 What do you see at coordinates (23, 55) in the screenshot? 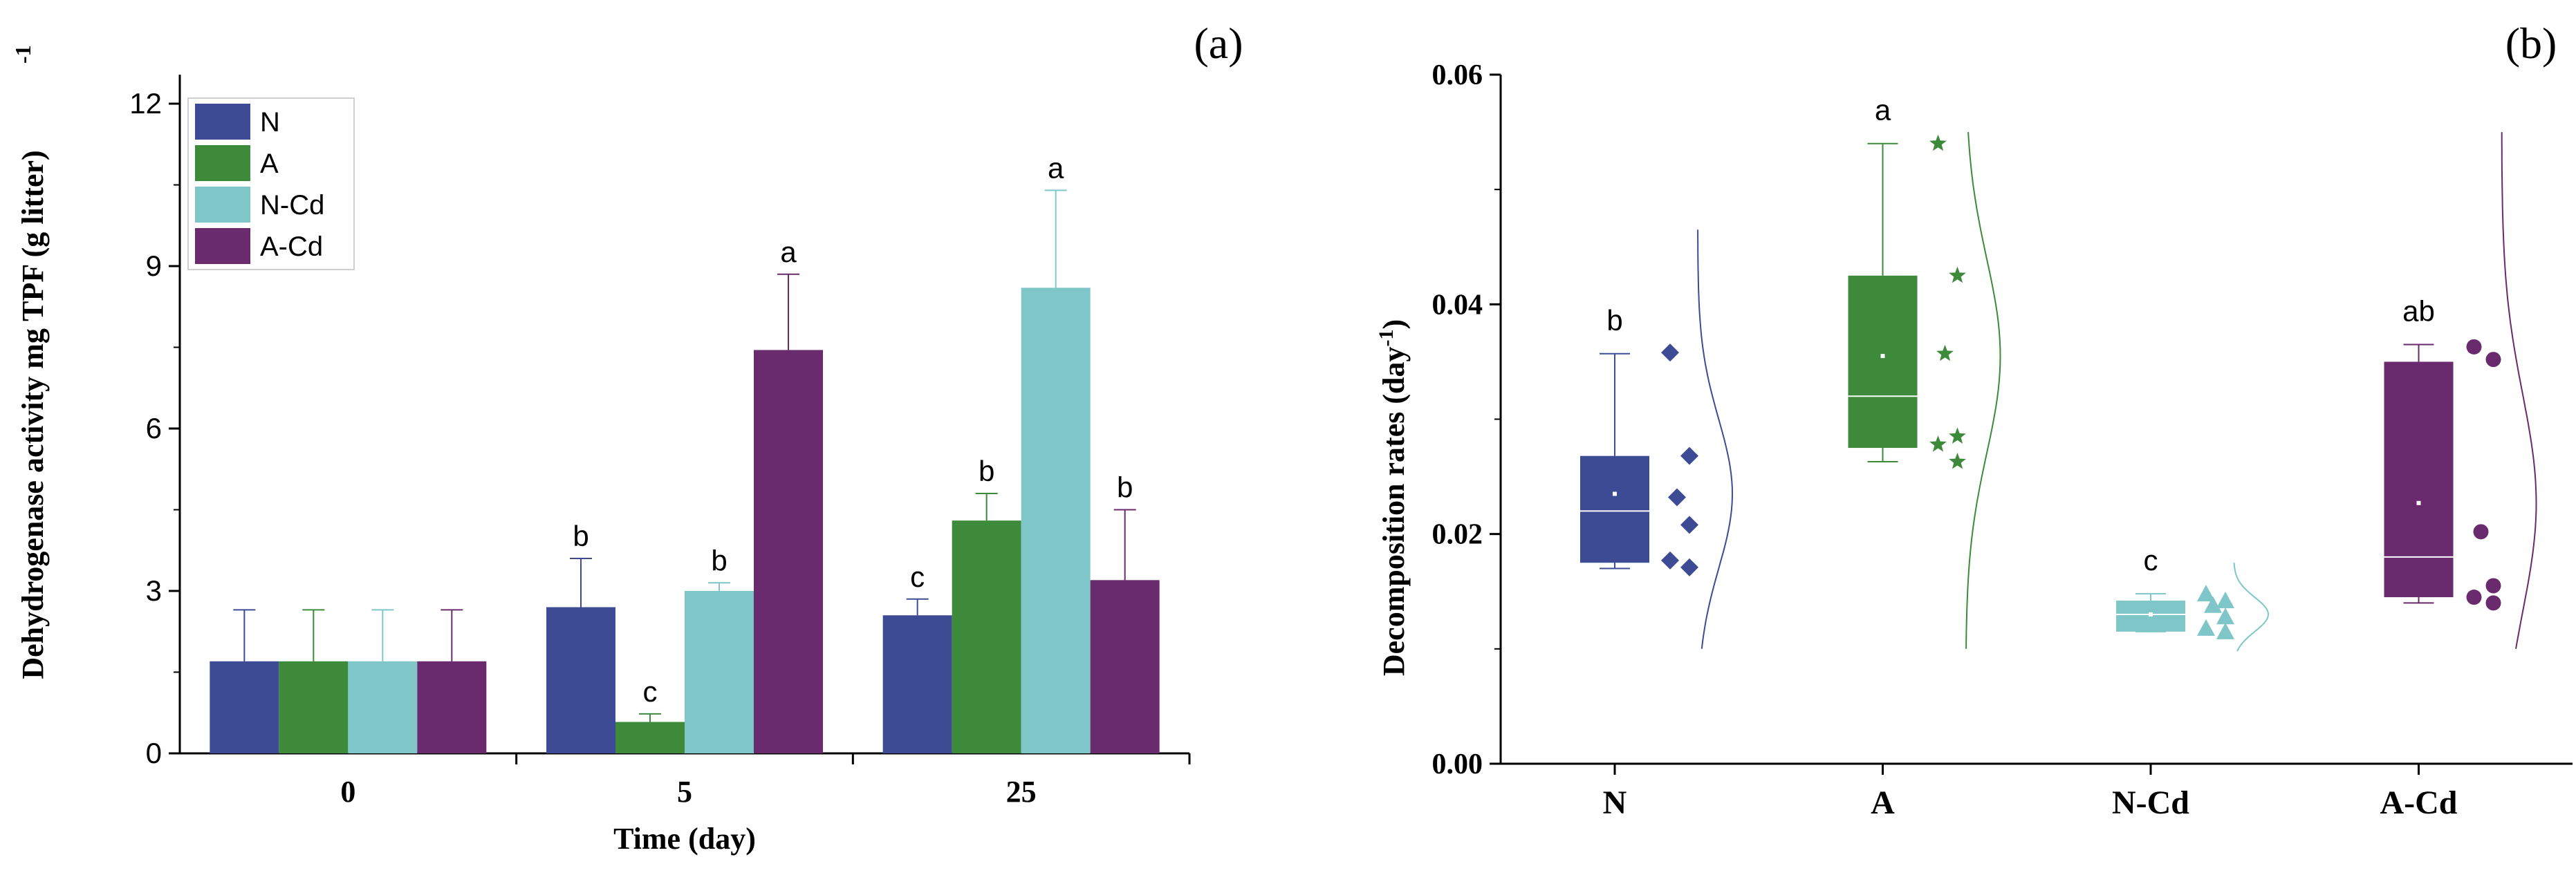
I see `panel-a-y-axis-title-exponent: -1` at bounding box center [23, 55].